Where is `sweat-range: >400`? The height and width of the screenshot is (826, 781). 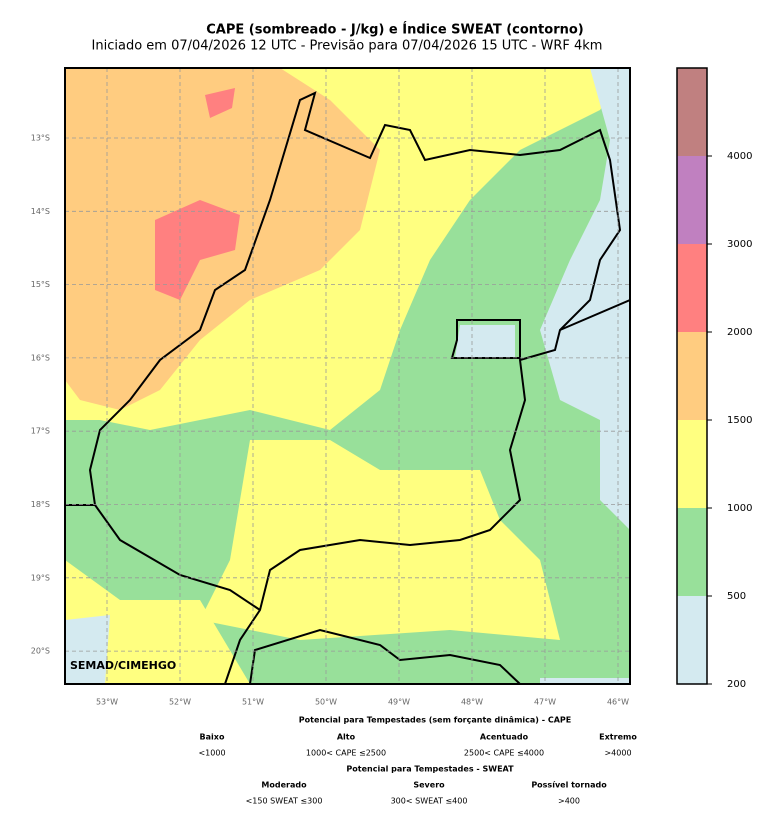 sweat-range: >400 is located at coordinates (569, 801).